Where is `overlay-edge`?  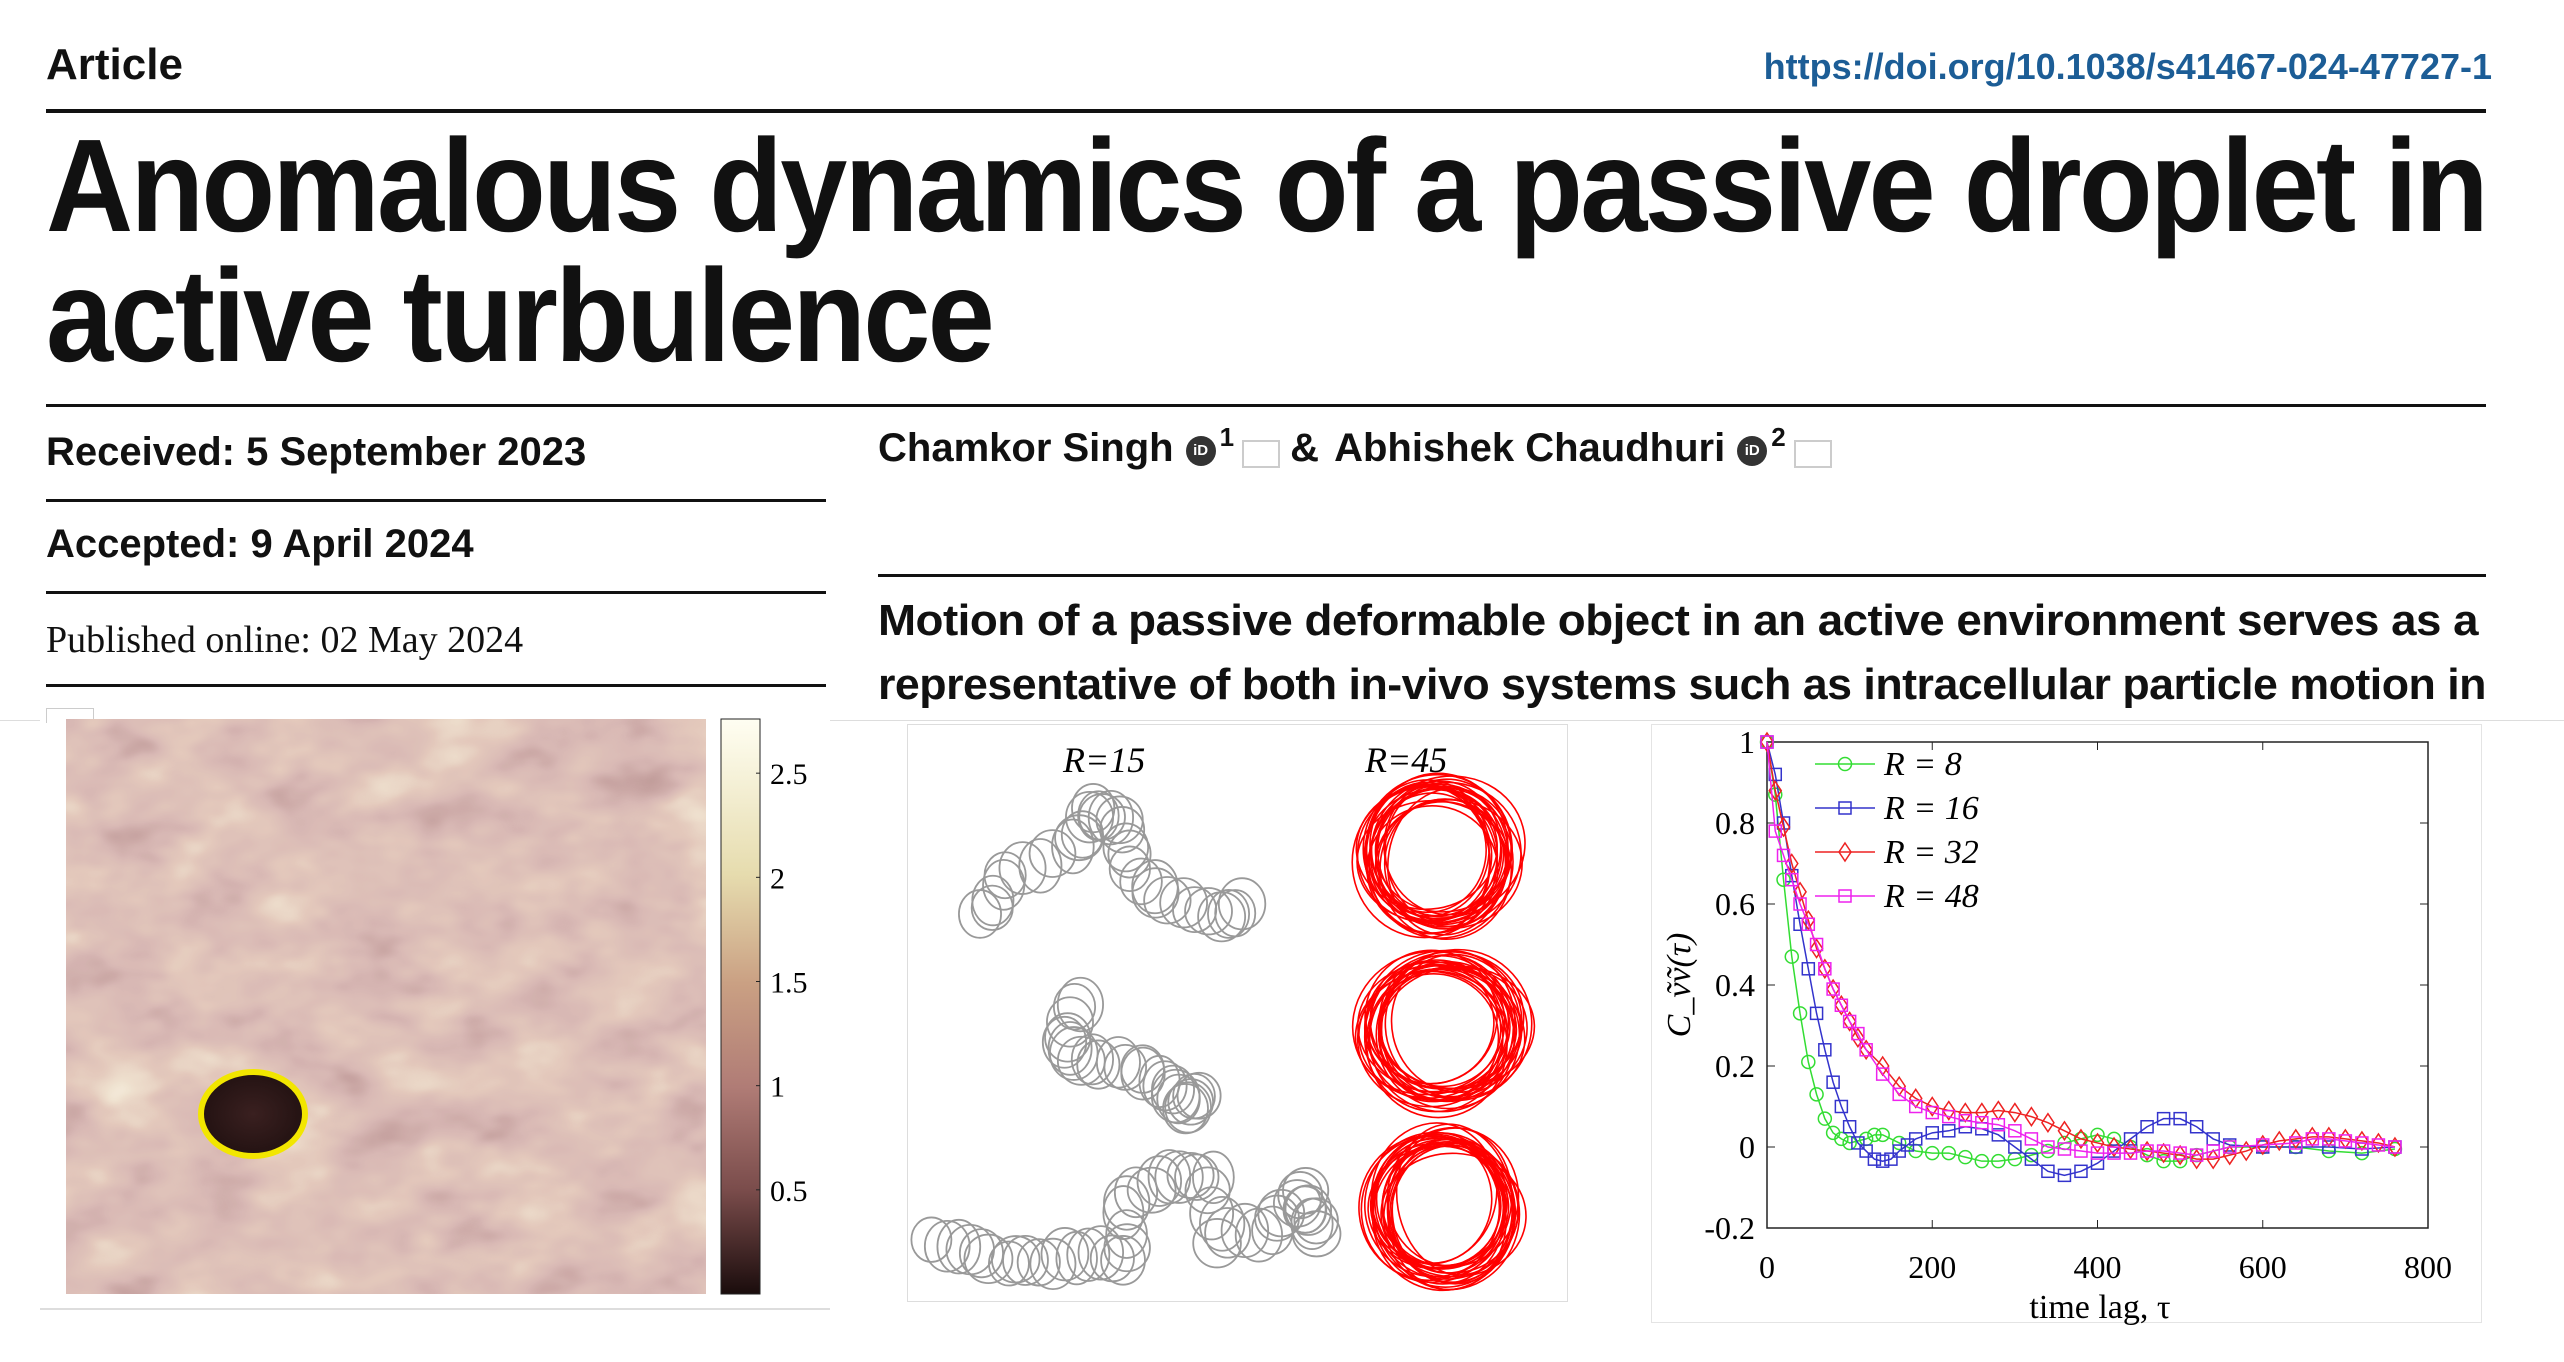 overlay-edge is located at coordinates (1282, 720).